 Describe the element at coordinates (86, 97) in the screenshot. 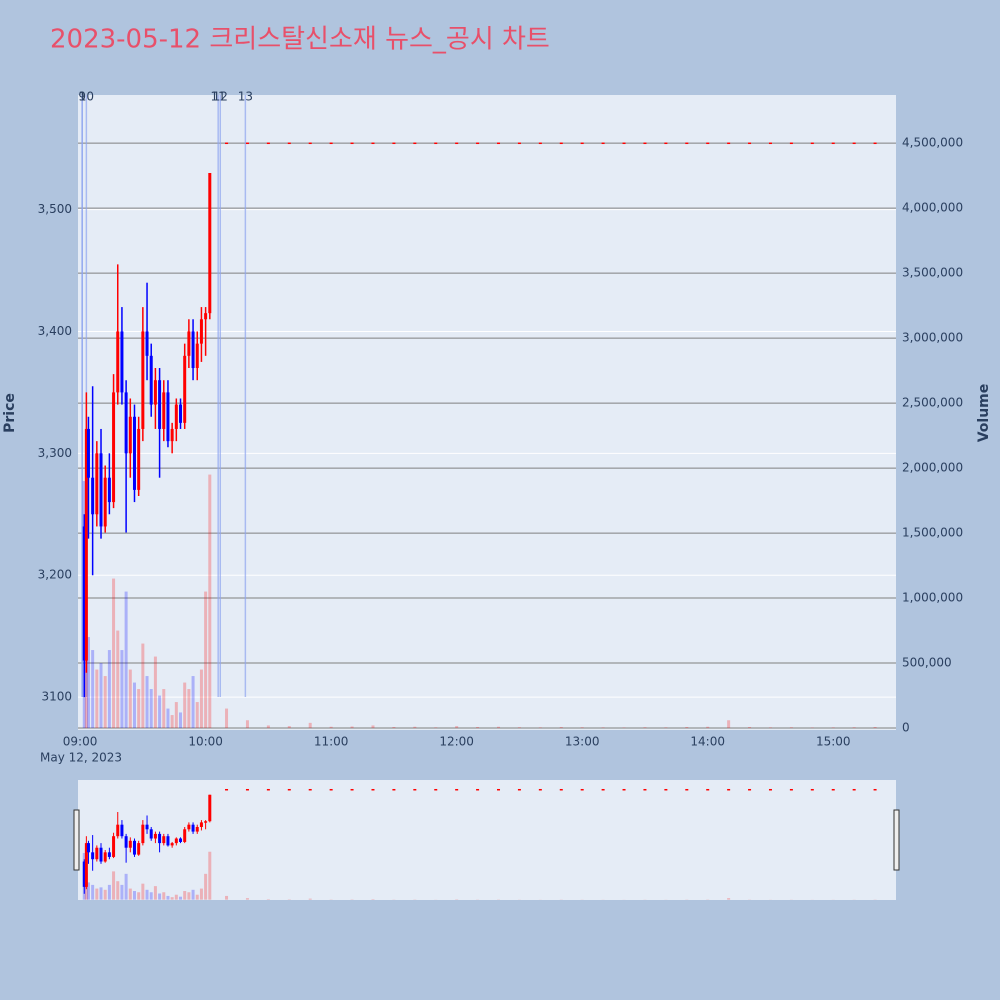

I see `news-marker-label: 10` at that location.